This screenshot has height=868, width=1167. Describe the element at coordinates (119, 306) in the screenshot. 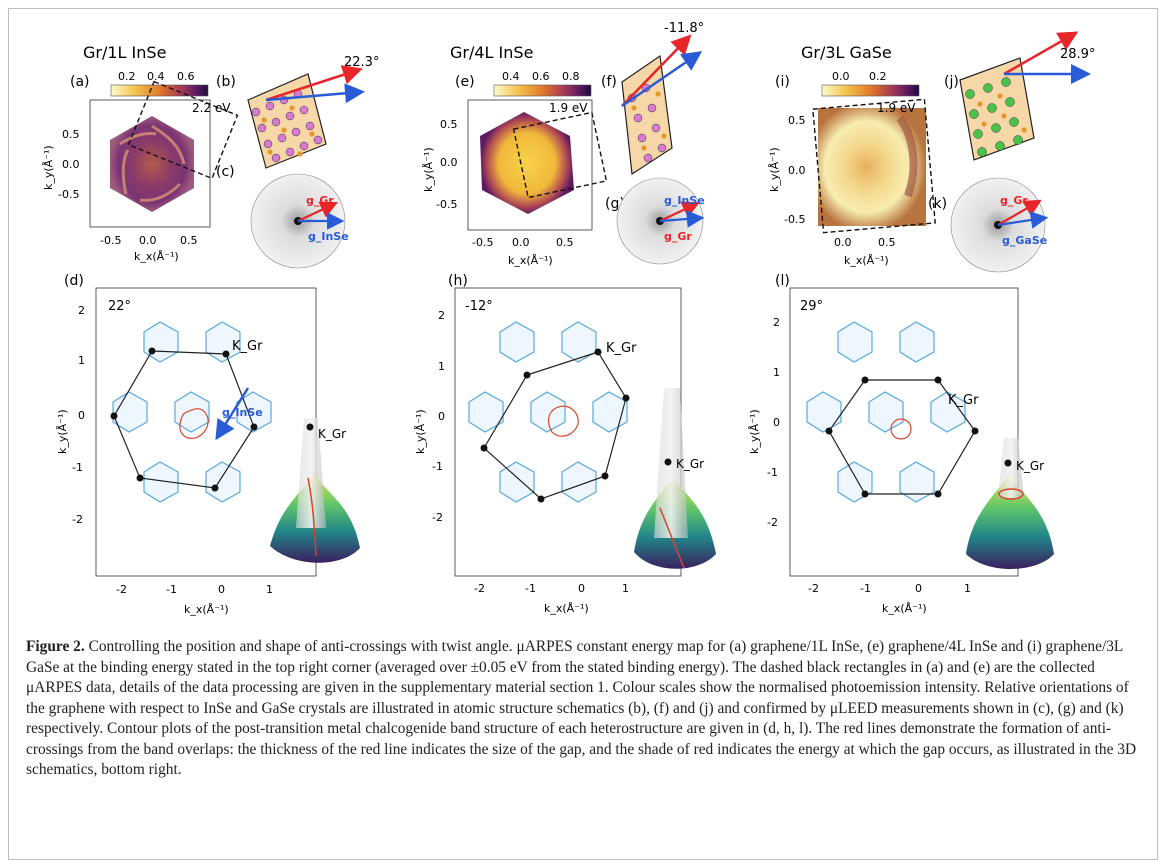

I see `contour-angle: 22°` at that location.